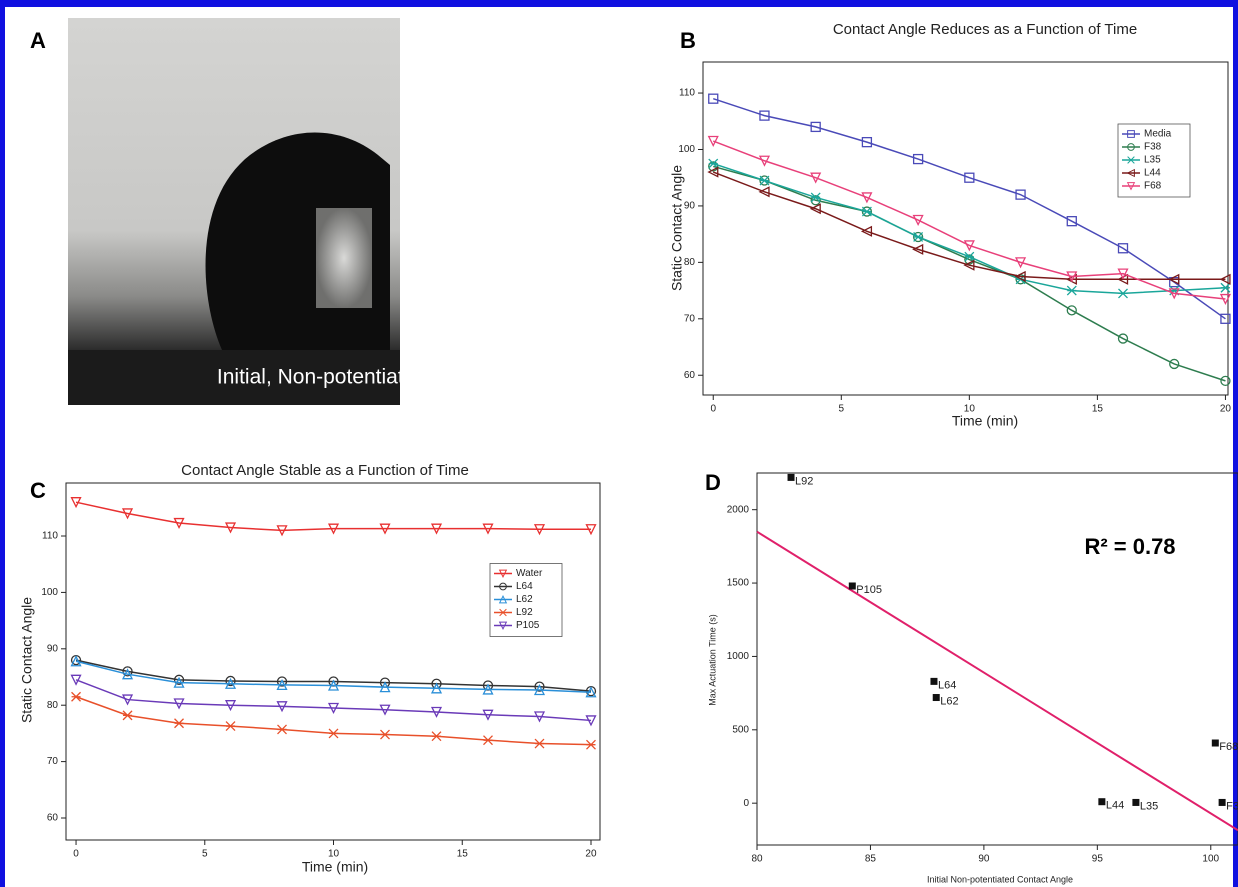 This screenshot has height=887, width=1238. I want to click on x-tick-label: 90, so click(984, 859).